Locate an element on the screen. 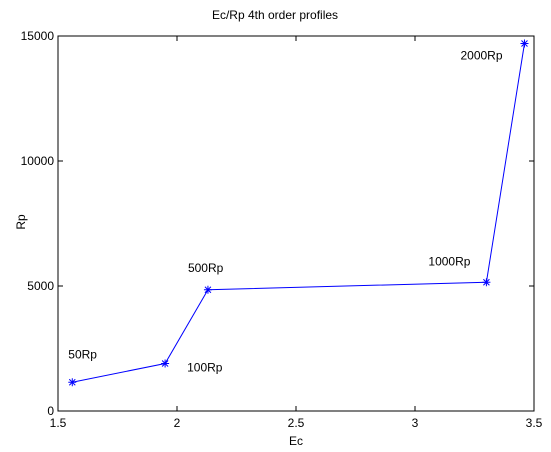 Image resolution: width=551 pixels, height=452 pixels. y-tick-label: 10000 is located at coordinates (38, 161).